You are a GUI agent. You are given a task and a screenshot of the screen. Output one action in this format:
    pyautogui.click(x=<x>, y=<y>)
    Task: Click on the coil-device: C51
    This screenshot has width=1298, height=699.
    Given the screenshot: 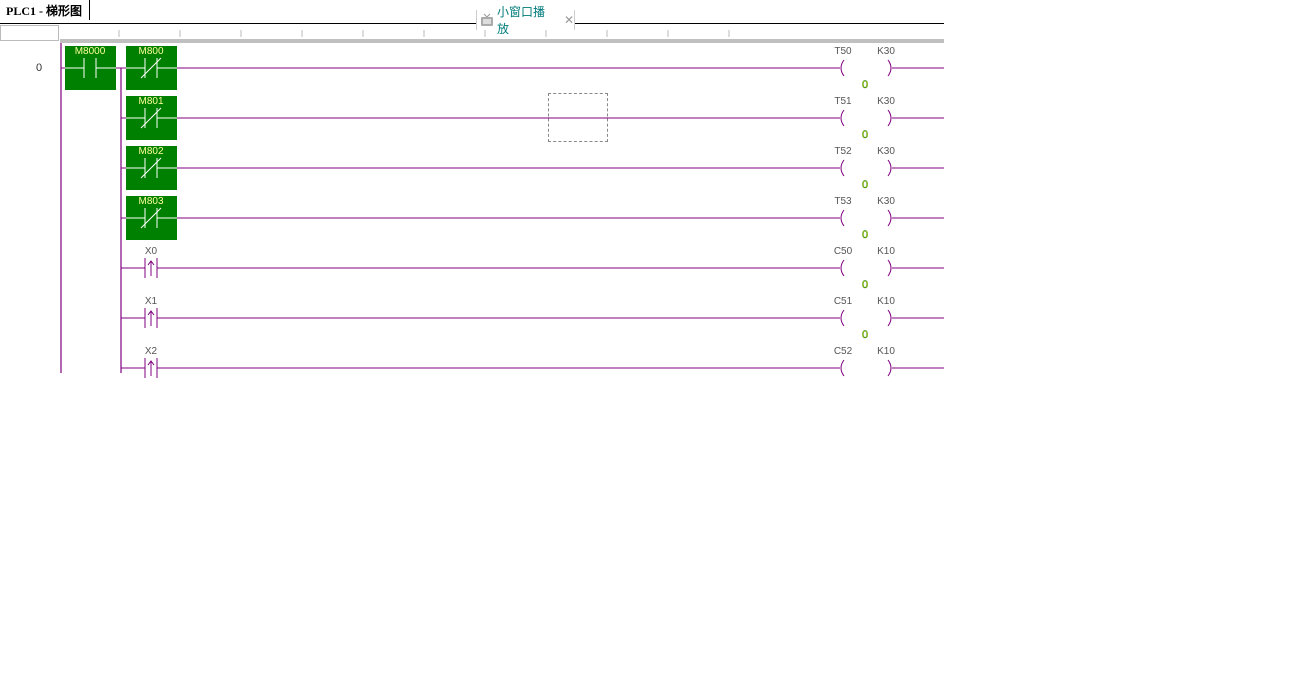 What is the action you would take?
    pyautogui.click(x=843, y=301)
    